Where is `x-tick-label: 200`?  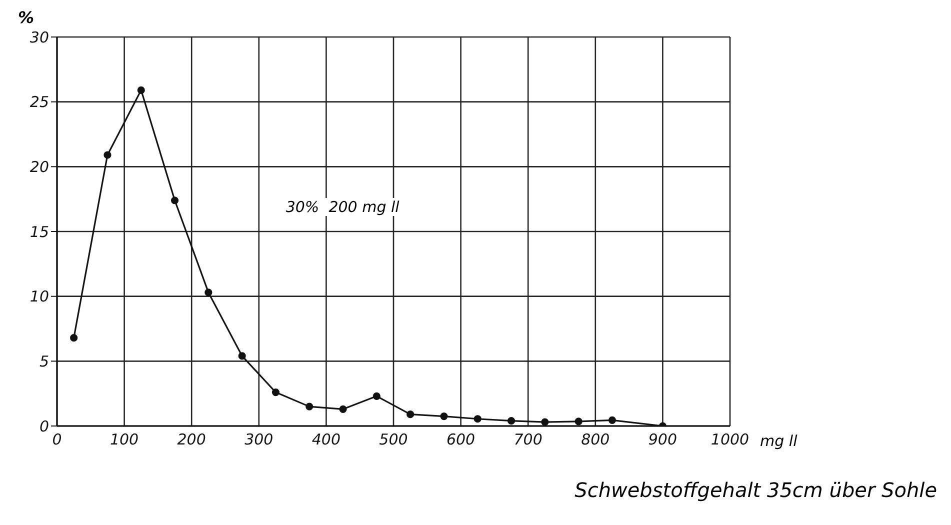
x-tick-label: 200 is located at coordinates (191, 439).